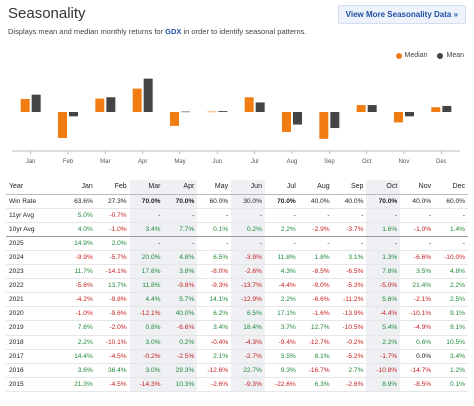 The image size is (474, 406). Describe the element at coordinates (249, 104) in the screenshot. I see `bar-median-jul` at that location.